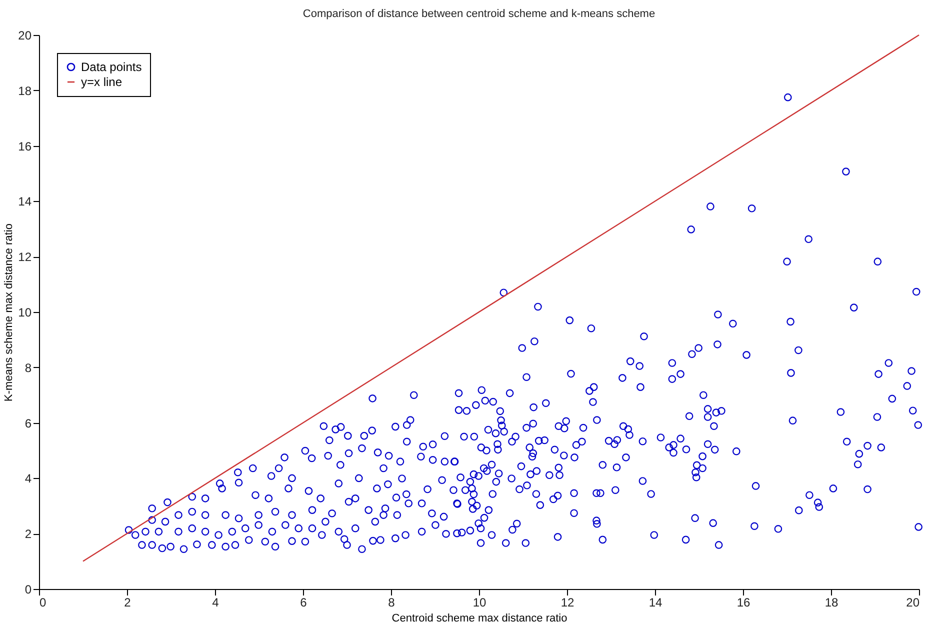 The height and width of the screenshot is (623, 934). Describe the element at coordinates (25, 91) in the screenshot. I see `y-tick-label: 18` at that location.